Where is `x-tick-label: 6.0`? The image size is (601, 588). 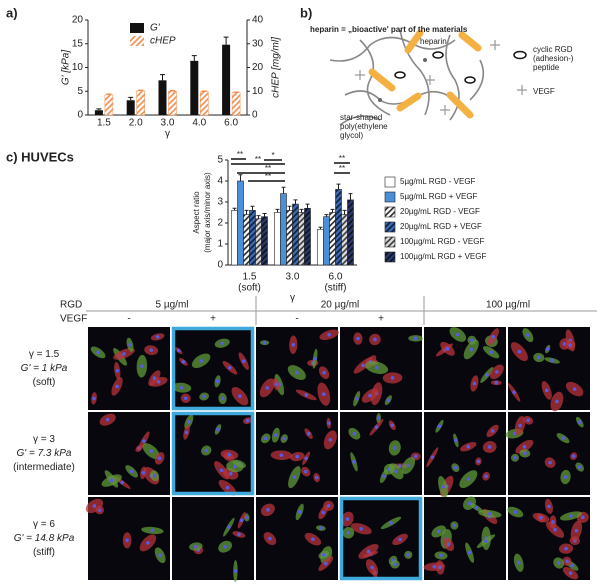
x-tick-label: 6.0 is located at coordinates (336, 277).